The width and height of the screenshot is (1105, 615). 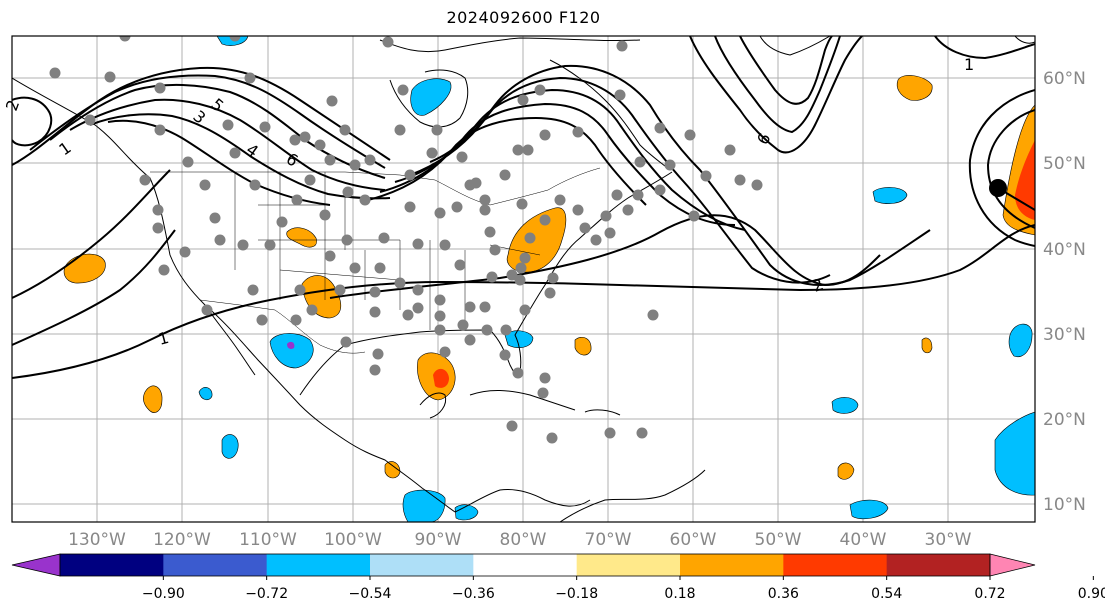 I want to click on lon-label: 110°W, so click(x=268, y=540).